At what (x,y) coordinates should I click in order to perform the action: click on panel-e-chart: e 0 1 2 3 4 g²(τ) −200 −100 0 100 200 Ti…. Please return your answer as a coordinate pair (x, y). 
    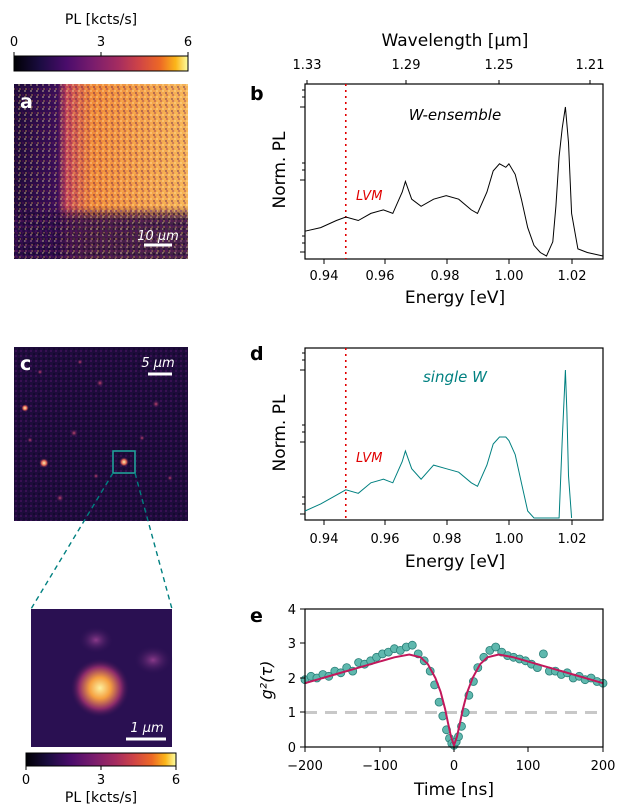
    Looking at the image, I should click on (432, 701).